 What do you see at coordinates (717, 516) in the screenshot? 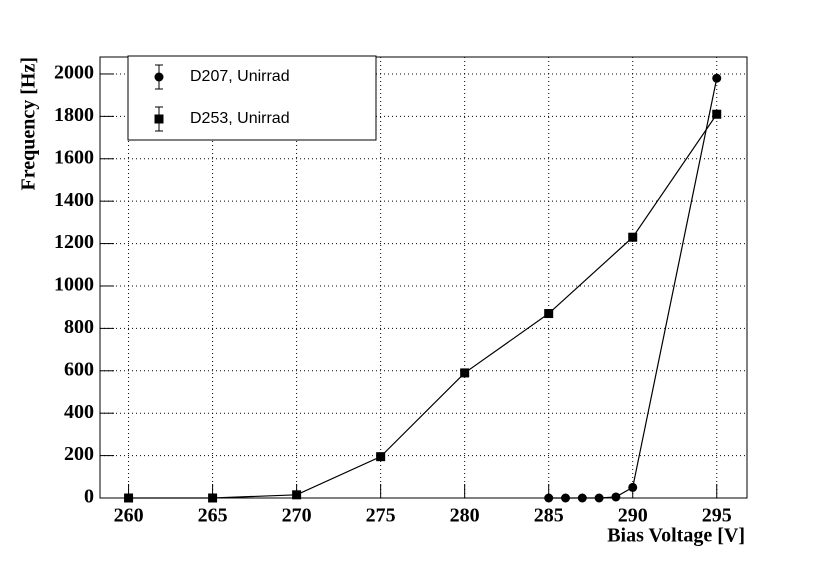
I see `x-tick-label: 295` at bounding box center [717, 516].